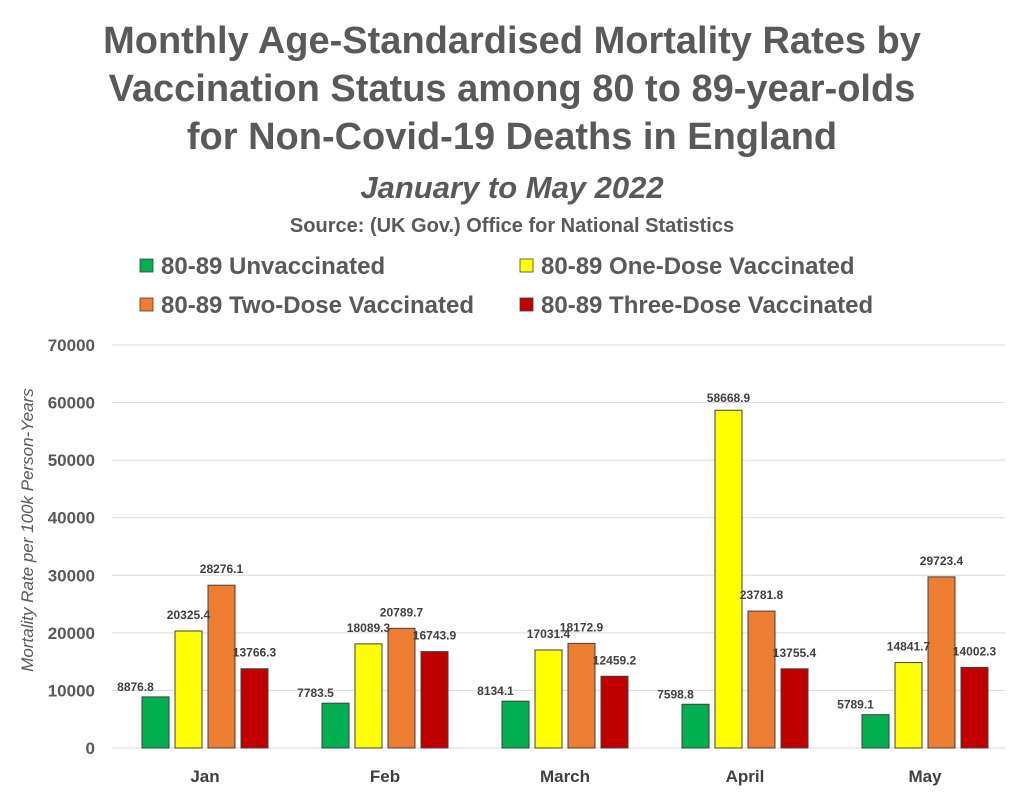  Describe the element at coordinates (273, 266) in the screenshot. I see `legend-label: 80-89 Unvaccinated` at that location.